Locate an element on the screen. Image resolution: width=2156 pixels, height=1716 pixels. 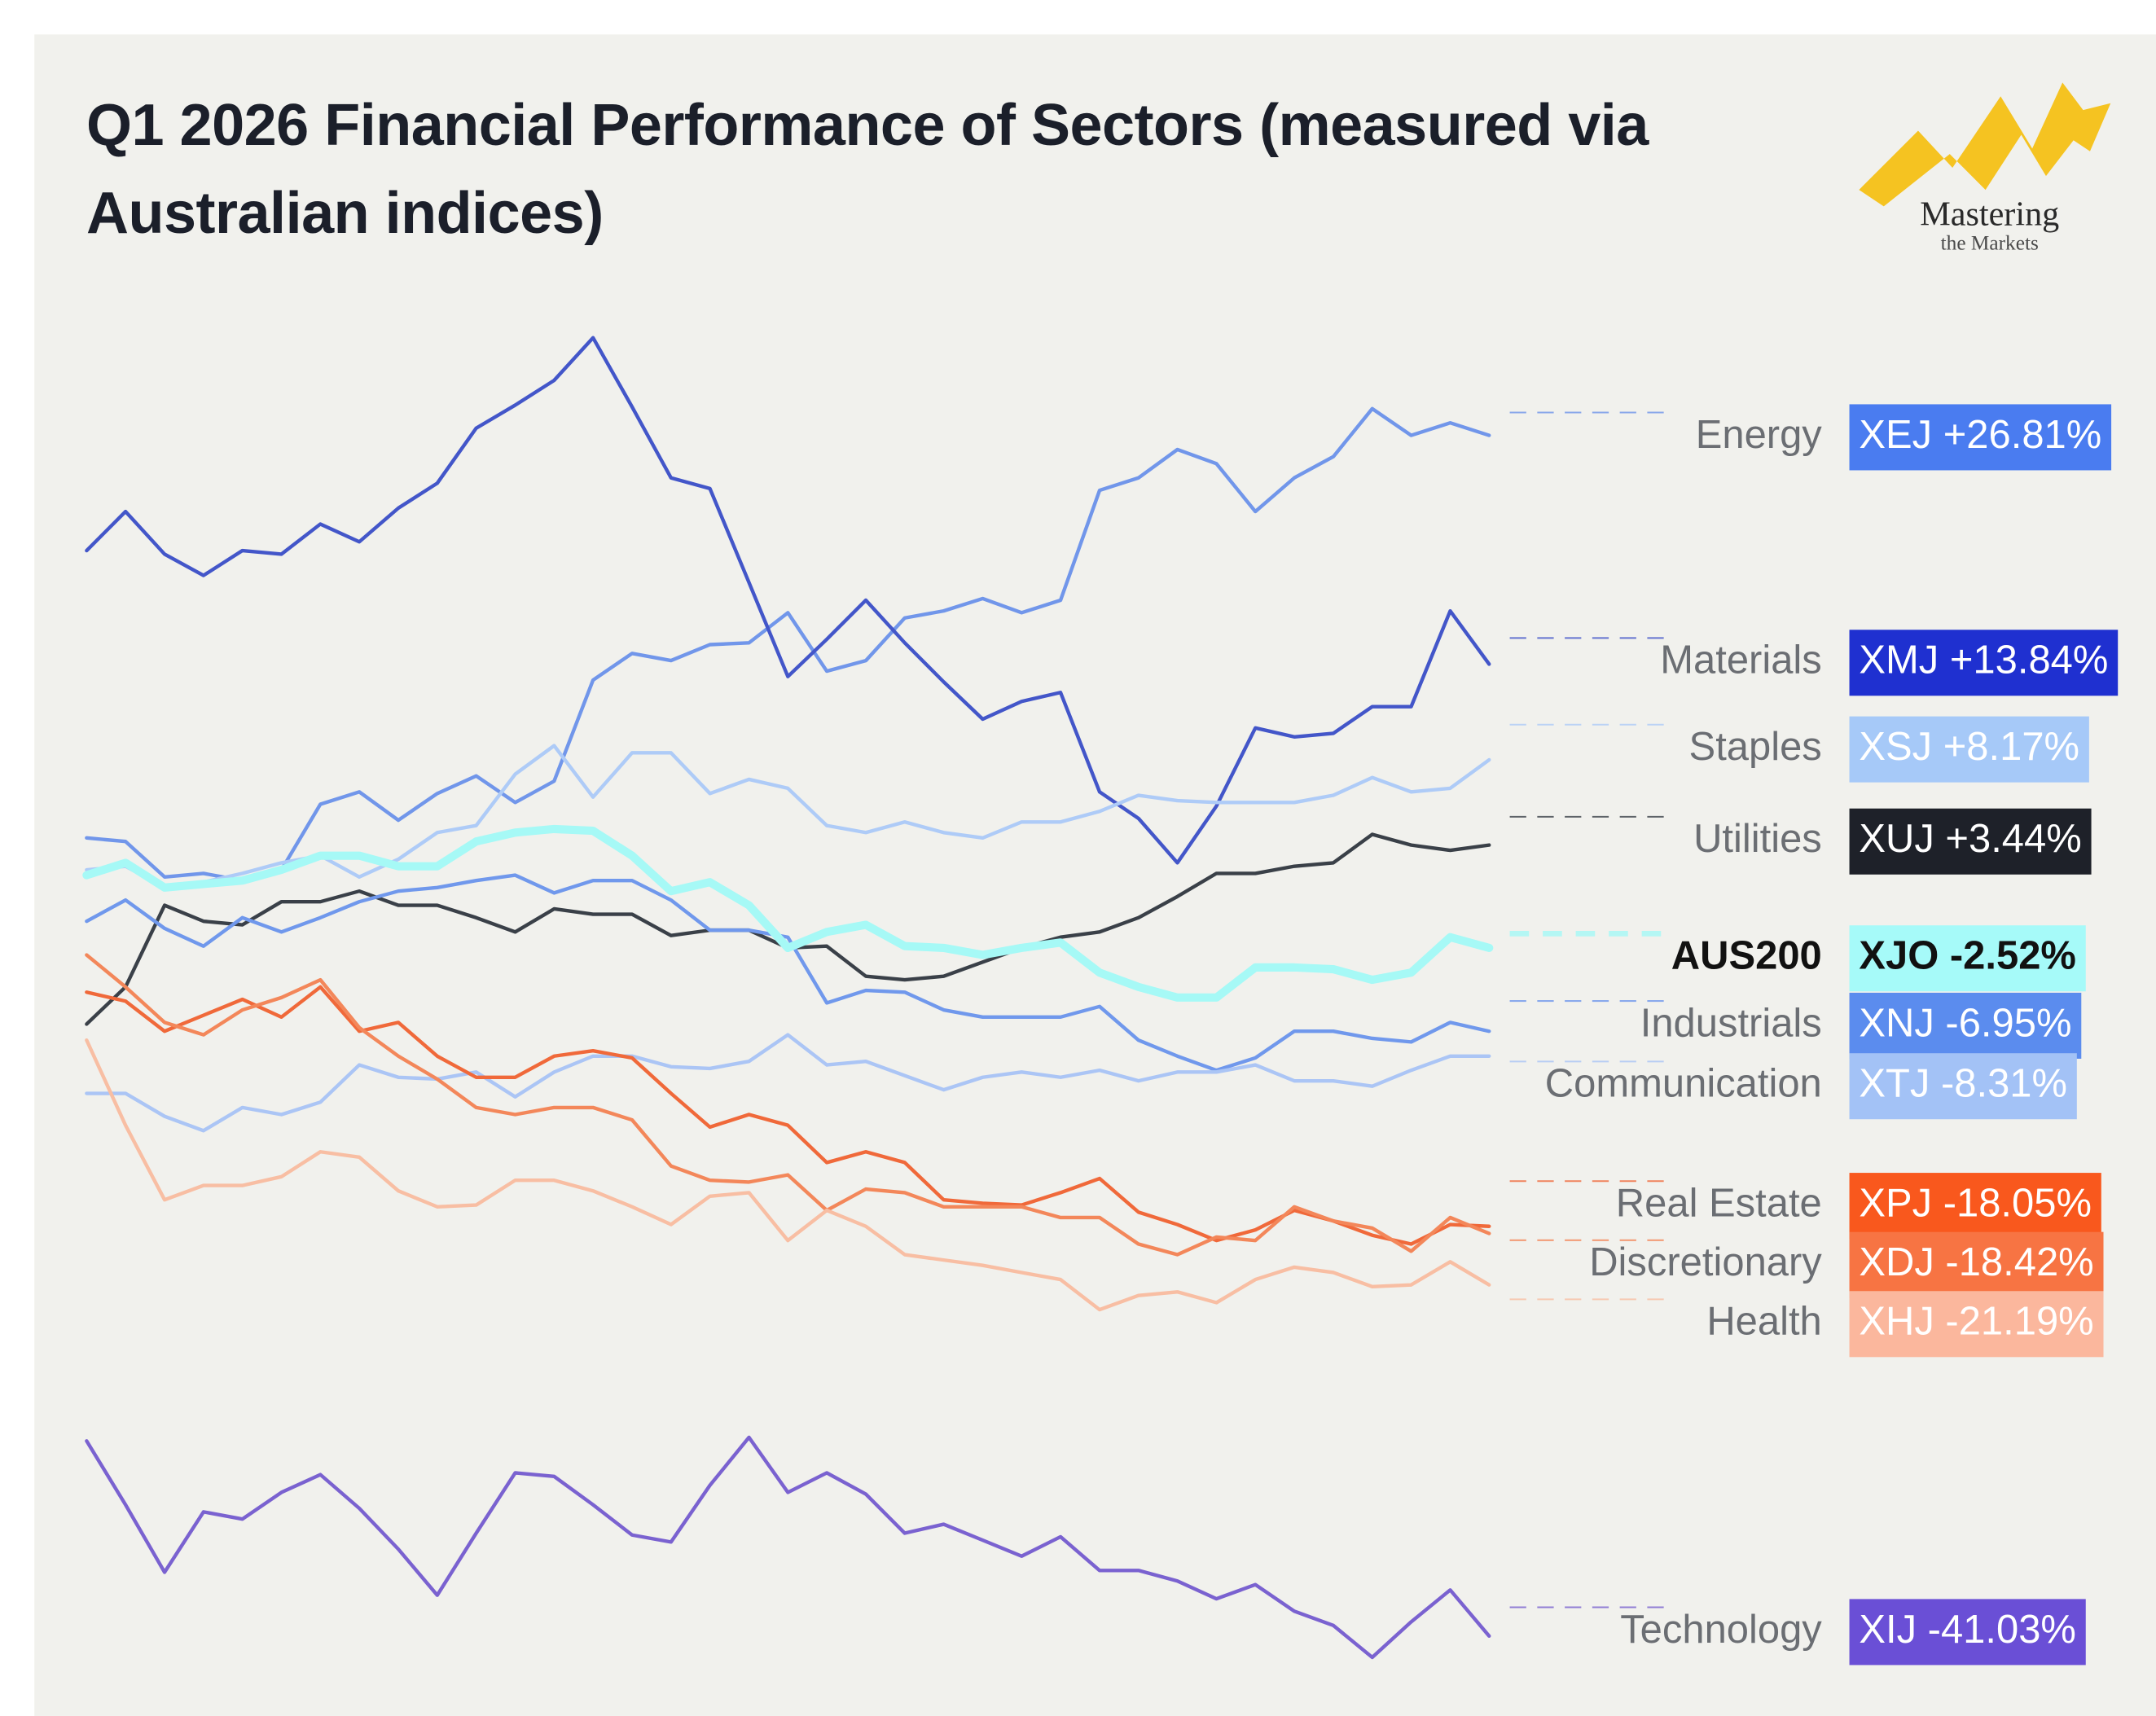
badge-text: XJO -2.52% is located at coordinates (1967, 956).